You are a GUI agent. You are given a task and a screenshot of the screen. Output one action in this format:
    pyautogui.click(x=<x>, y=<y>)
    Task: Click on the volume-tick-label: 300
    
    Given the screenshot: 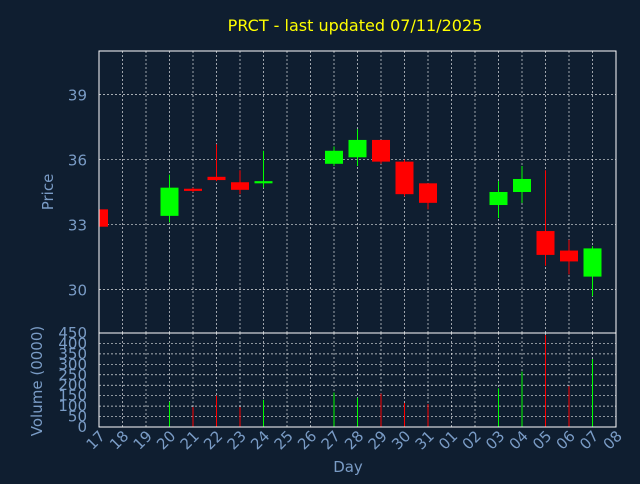 What is the action you would take?
    pyautogui.click(x=72, y=364)
    